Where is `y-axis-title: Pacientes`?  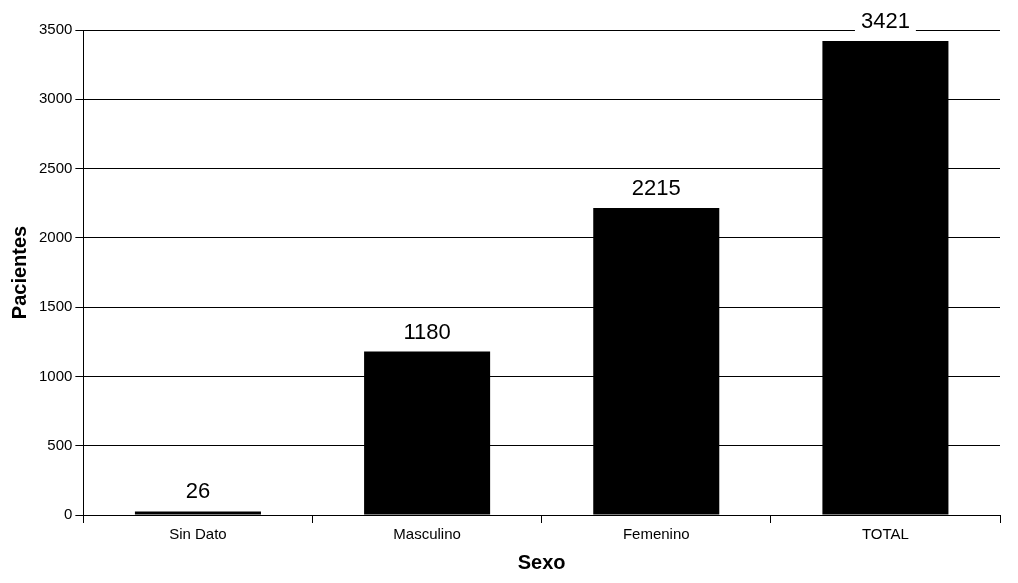
y-axis-title: Pacientes is located at coordinates (18, 272).